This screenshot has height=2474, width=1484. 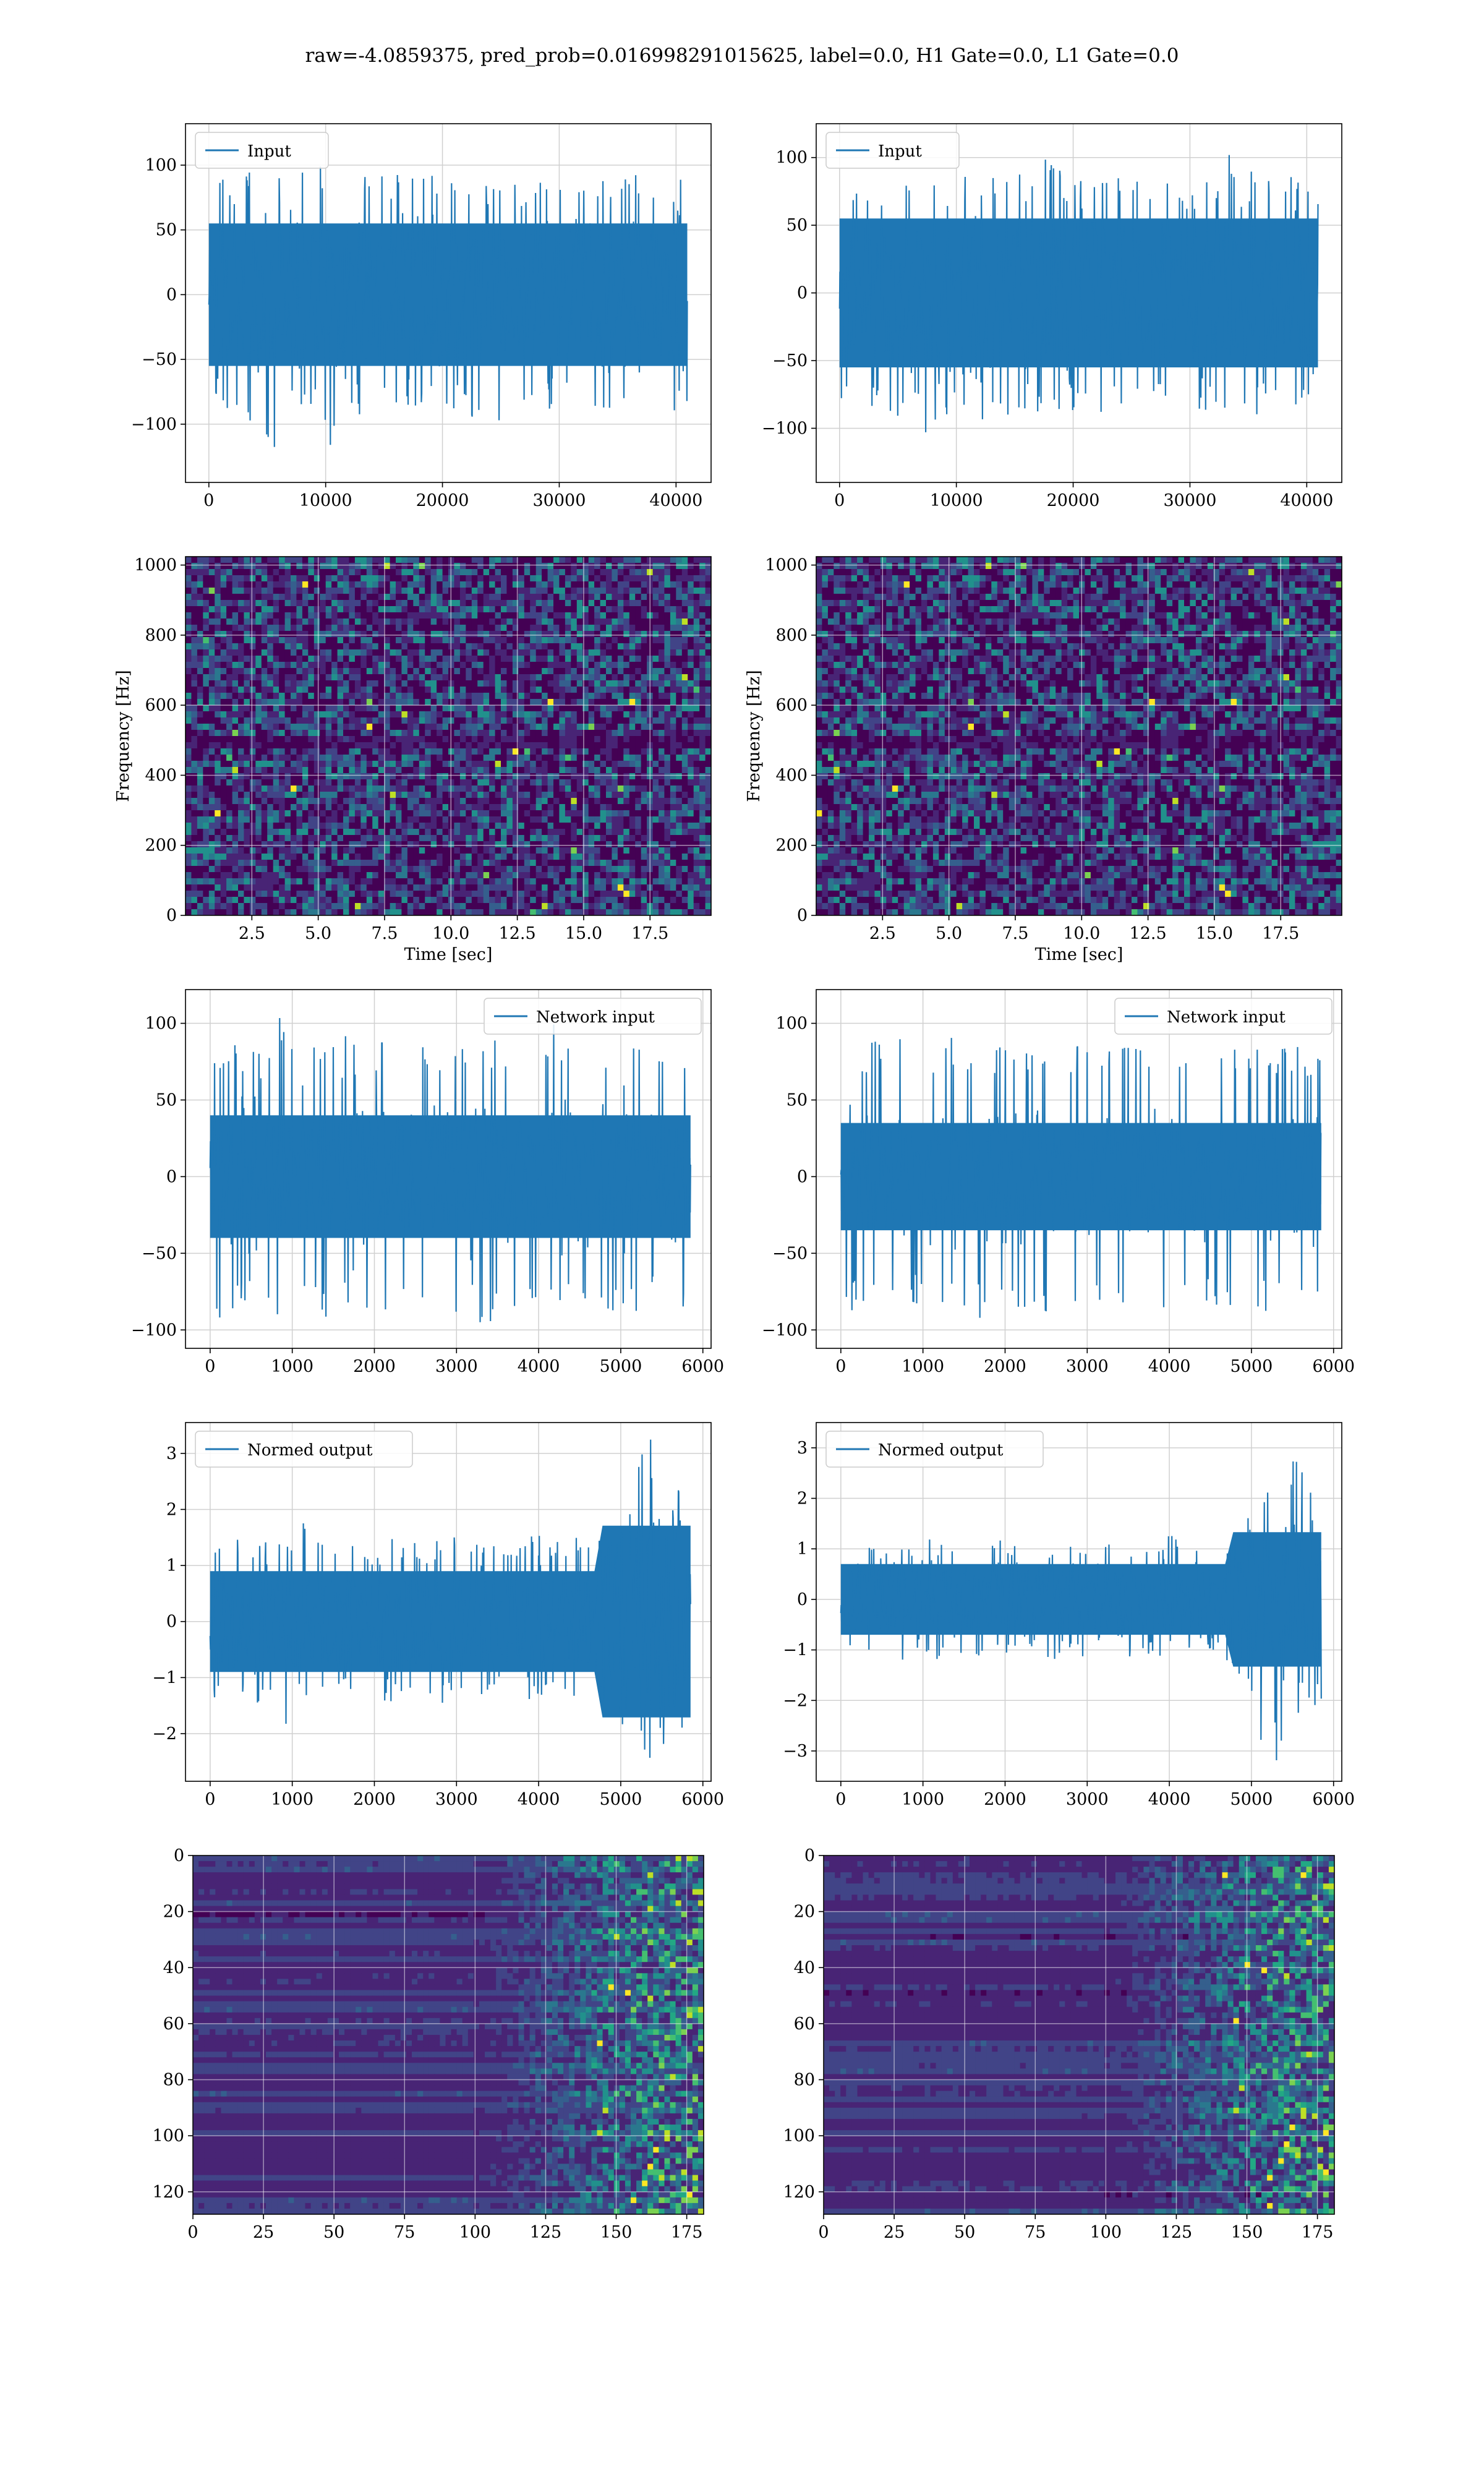 I want to click on x-tick-label: 75, so click(x=1035, y=2232).